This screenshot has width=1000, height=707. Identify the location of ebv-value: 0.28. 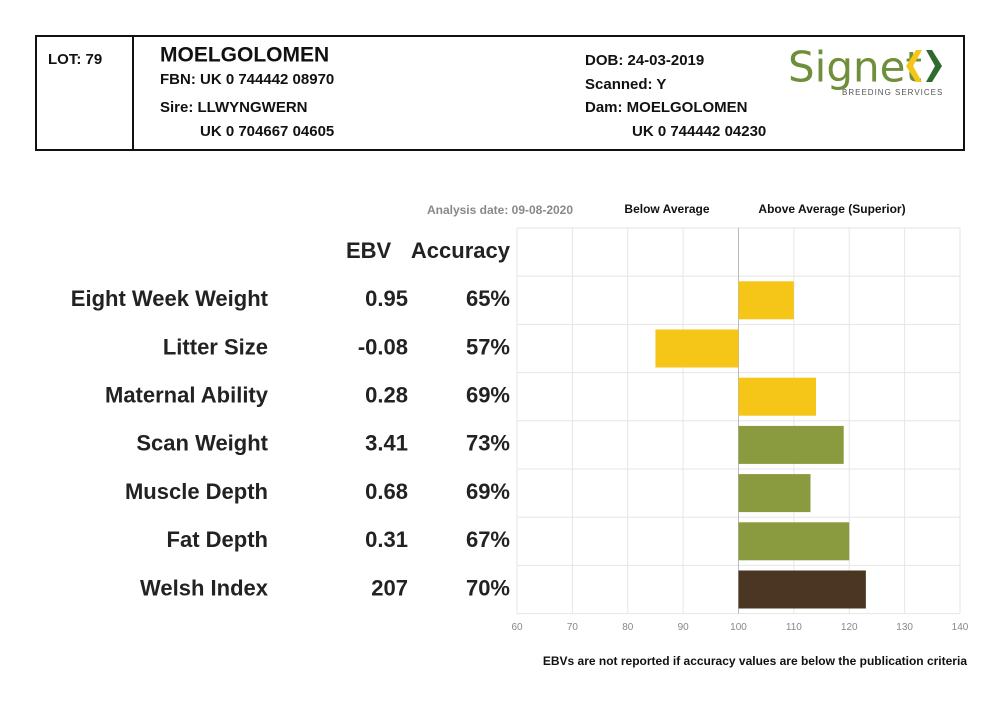
(386, 395).